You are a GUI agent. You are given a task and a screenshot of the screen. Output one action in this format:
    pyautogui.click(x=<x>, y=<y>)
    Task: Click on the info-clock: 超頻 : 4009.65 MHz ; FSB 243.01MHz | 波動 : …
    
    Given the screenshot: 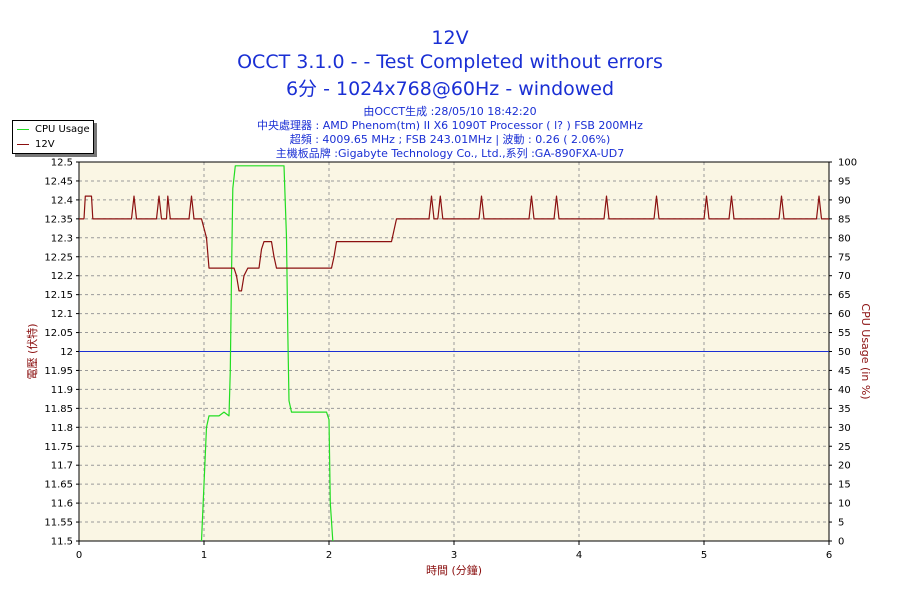 What is the action you would take?
    pyautogui.click(x=450, y=139)
    